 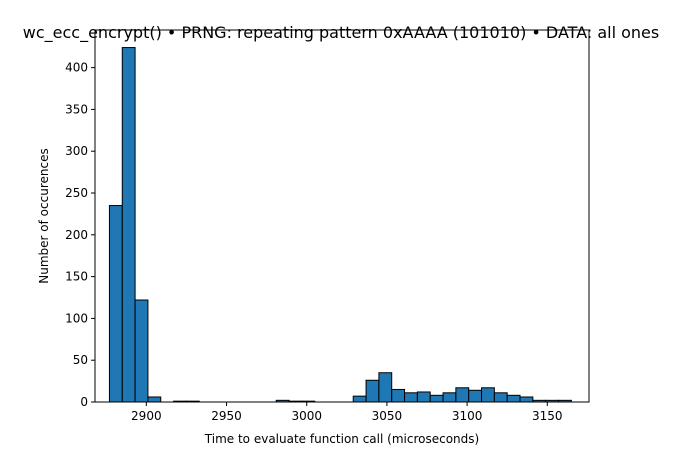 What do you see at coordinates (76, 193) in the screenshot?
I see `y-tick-label: 250` at bounding box center [76, 193].